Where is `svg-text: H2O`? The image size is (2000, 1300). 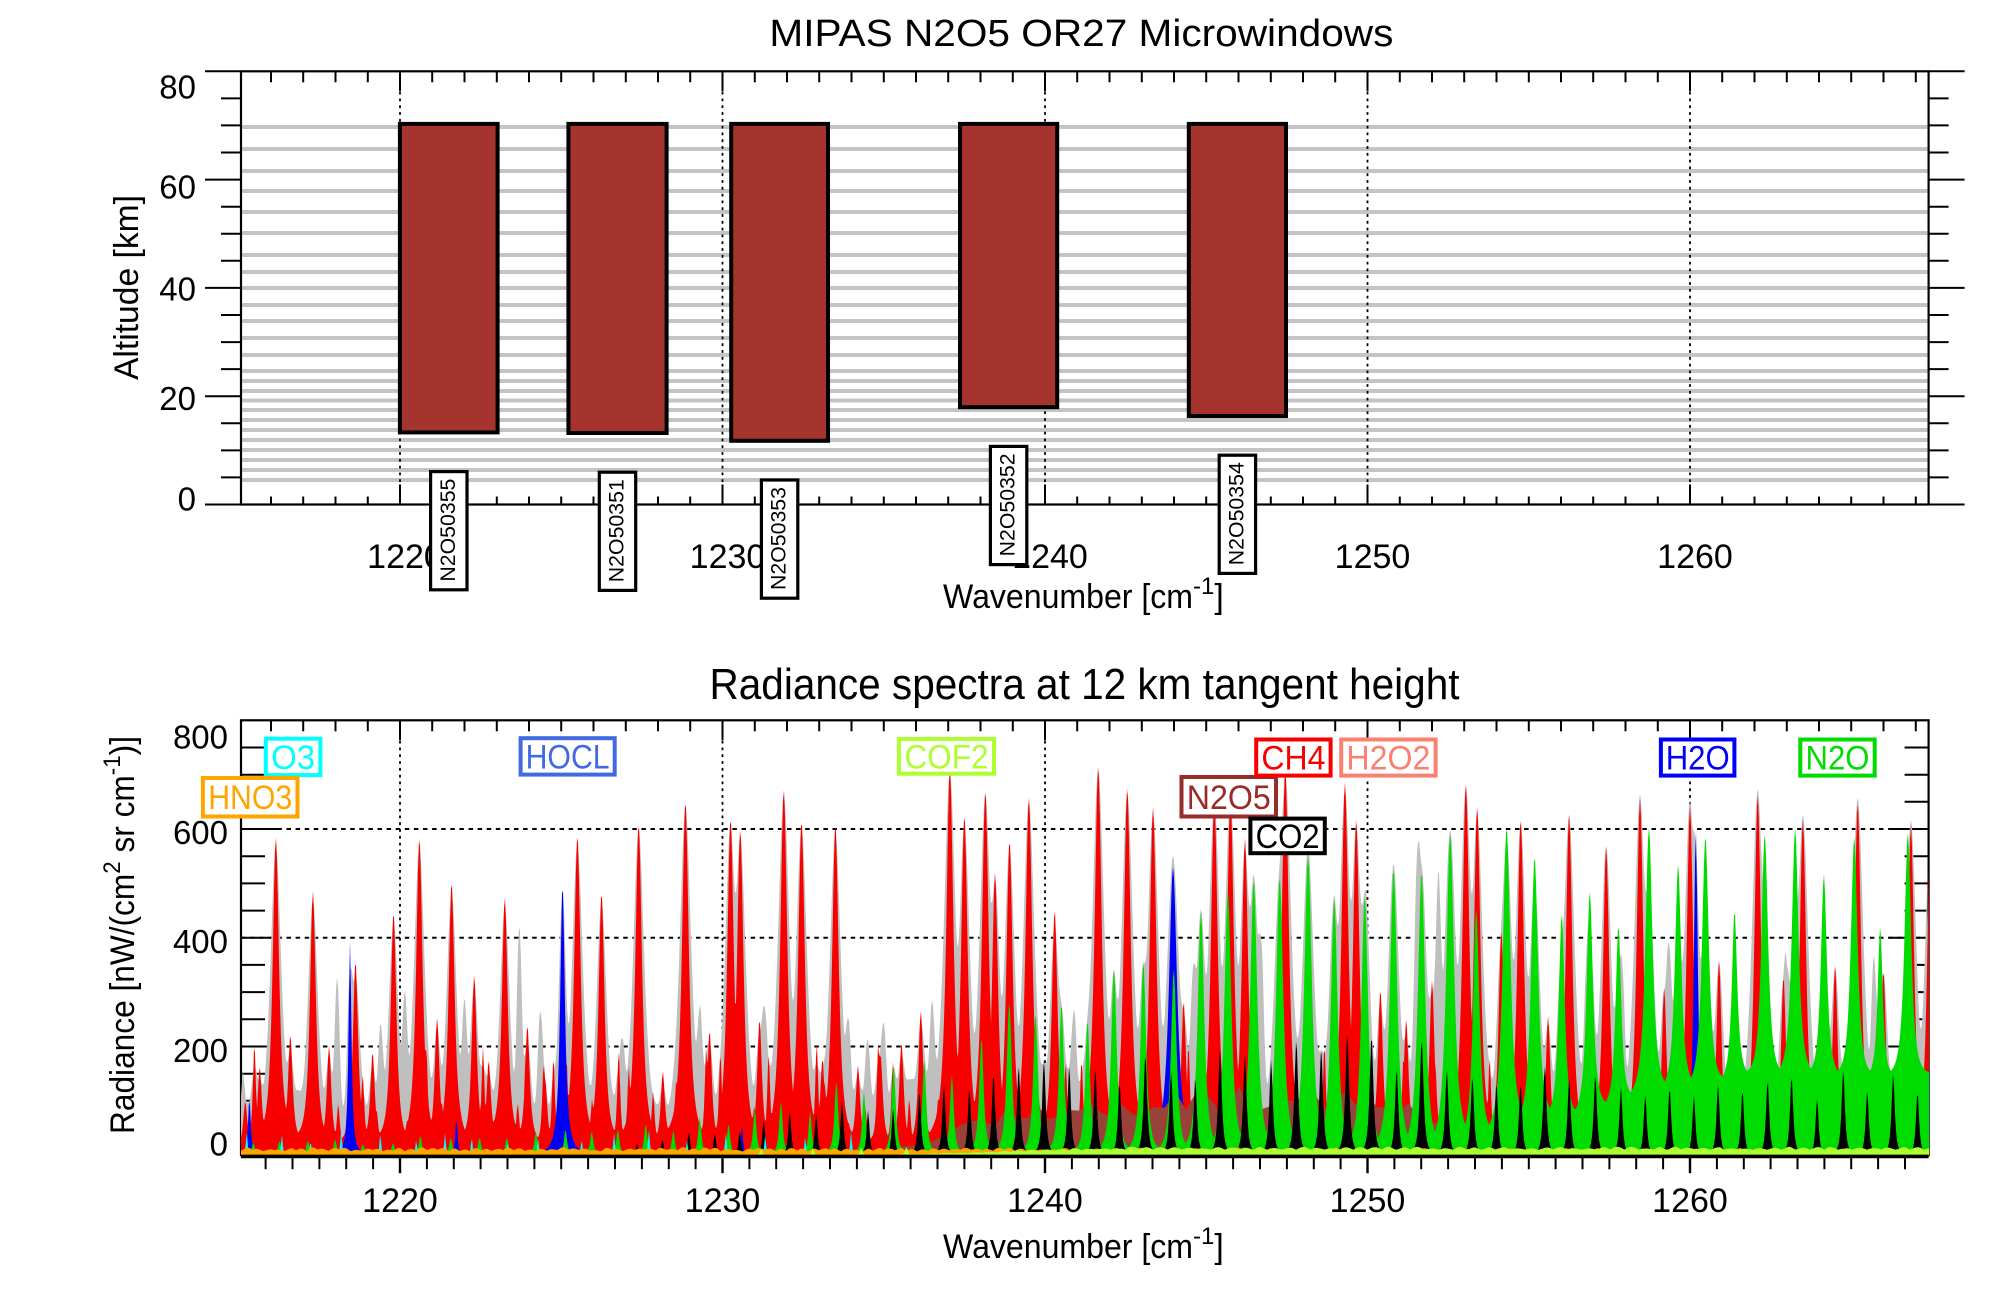 svg-text: H2O is located at coordinates (1698, 759).